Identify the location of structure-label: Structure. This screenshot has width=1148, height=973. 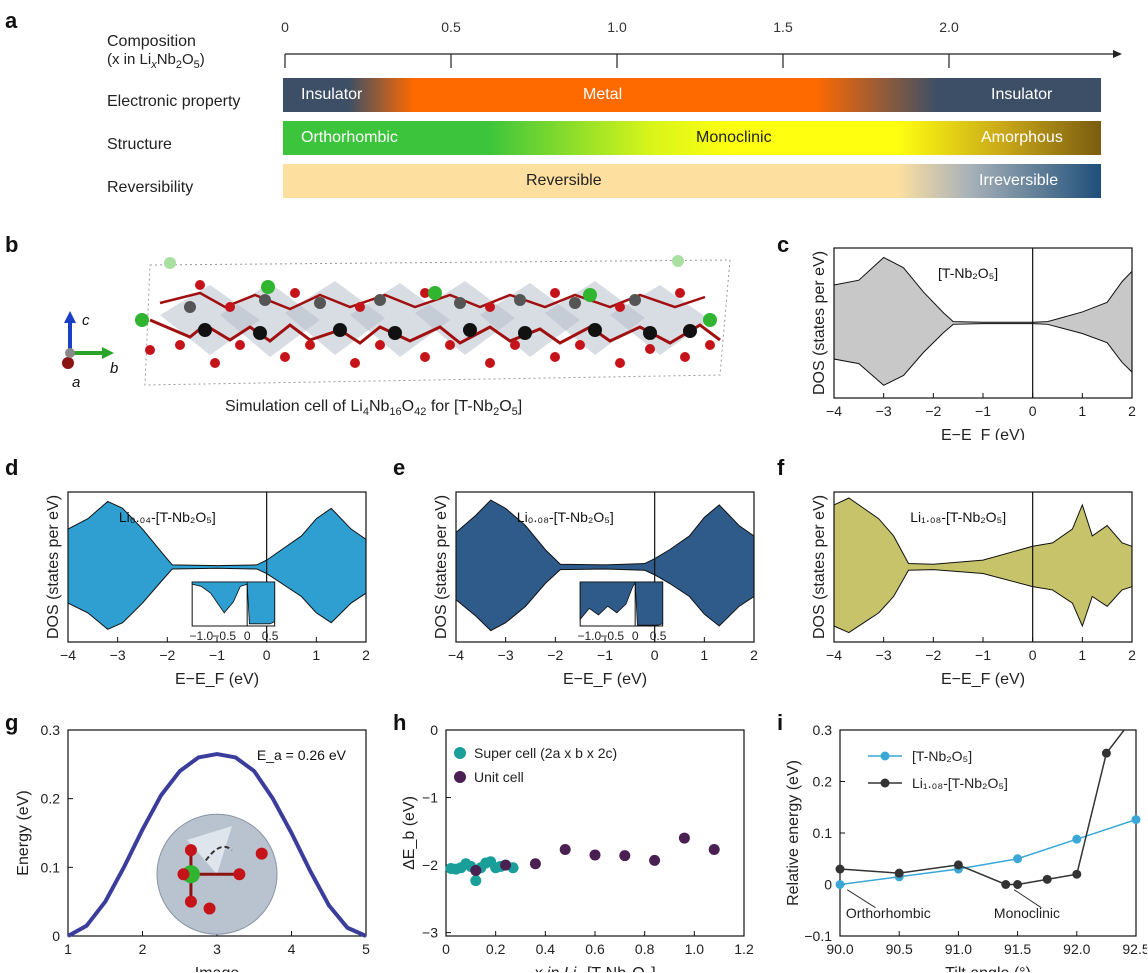
(139, 145).